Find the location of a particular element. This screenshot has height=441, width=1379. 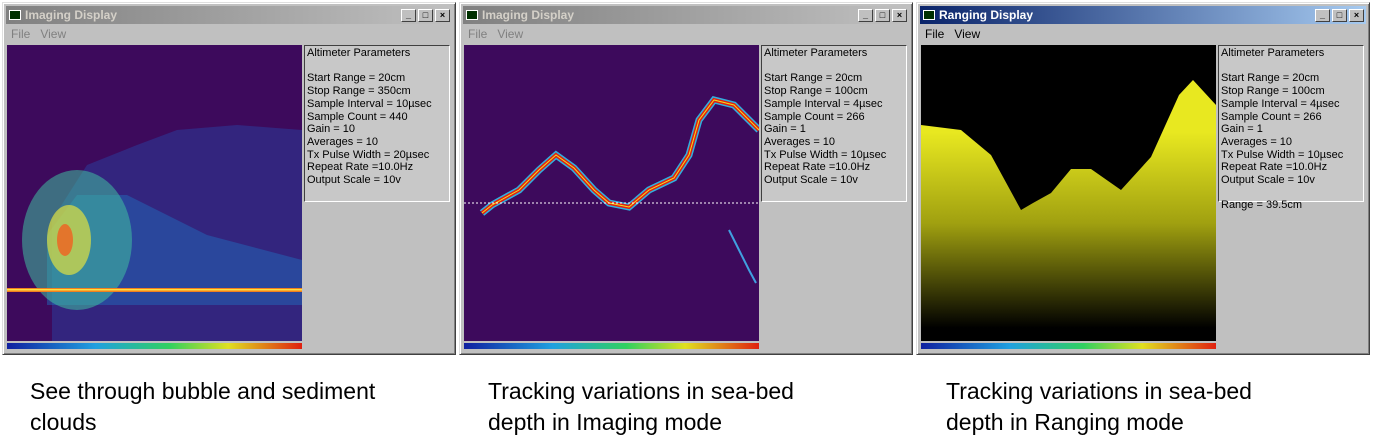

caption: See through bubble and sediment clouds is located at coordinates (202, 407).